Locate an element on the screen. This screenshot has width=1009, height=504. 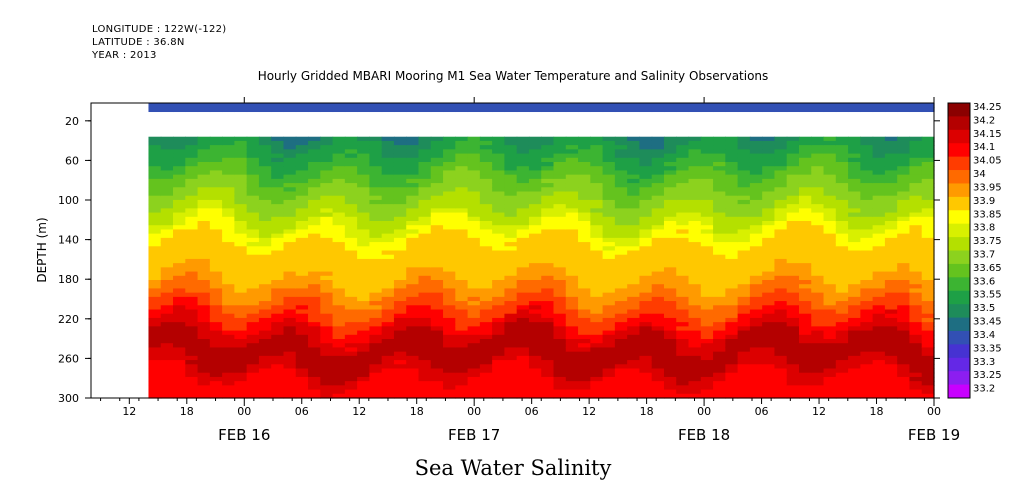
y-tick-label: 60 is located at coordinates (72, 160).